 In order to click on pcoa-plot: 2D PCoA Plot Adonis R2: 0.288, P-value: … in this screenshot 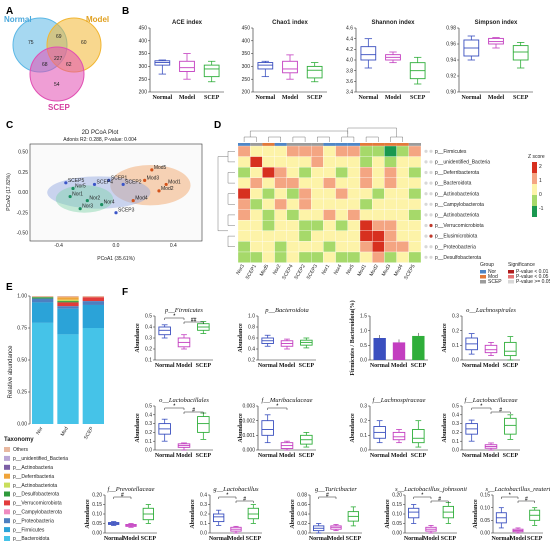, I will do `click(104, 196)`.